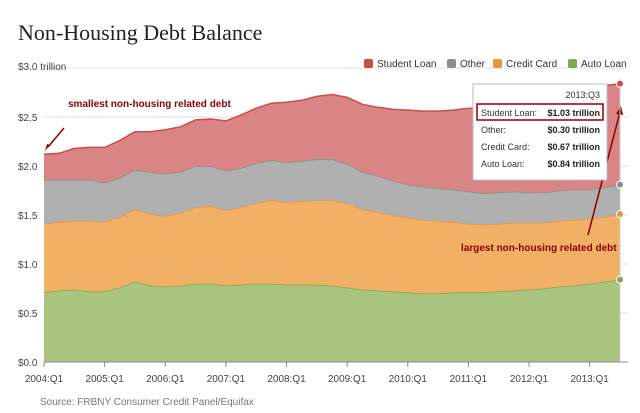 The image size is (640, 413). I want to click on x-tick-label: 2011:Q1, so click(469, 379).